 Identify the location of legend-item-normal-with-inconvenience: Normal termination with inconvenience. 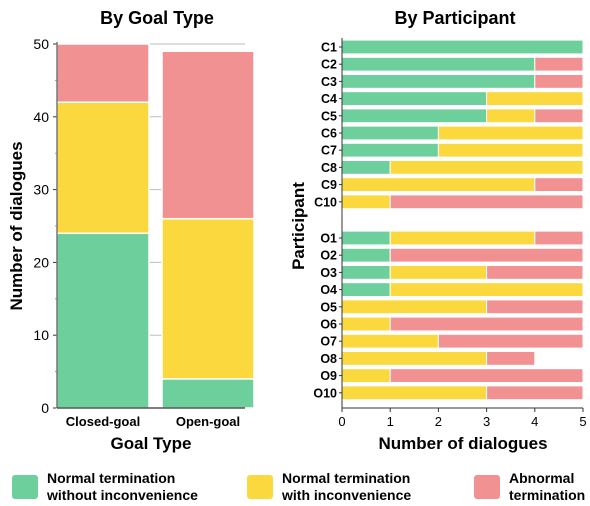
(352, 487).